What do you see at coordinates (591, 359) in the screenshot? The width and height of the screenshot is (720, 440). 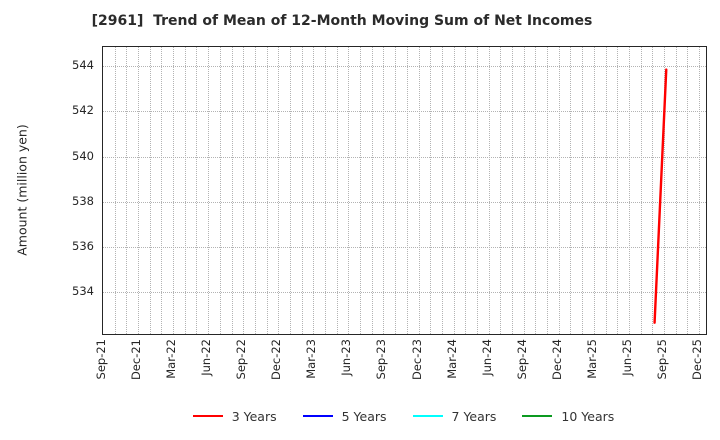 I see `x-tick-label: Mar-25` at bounding box center [591, 359].